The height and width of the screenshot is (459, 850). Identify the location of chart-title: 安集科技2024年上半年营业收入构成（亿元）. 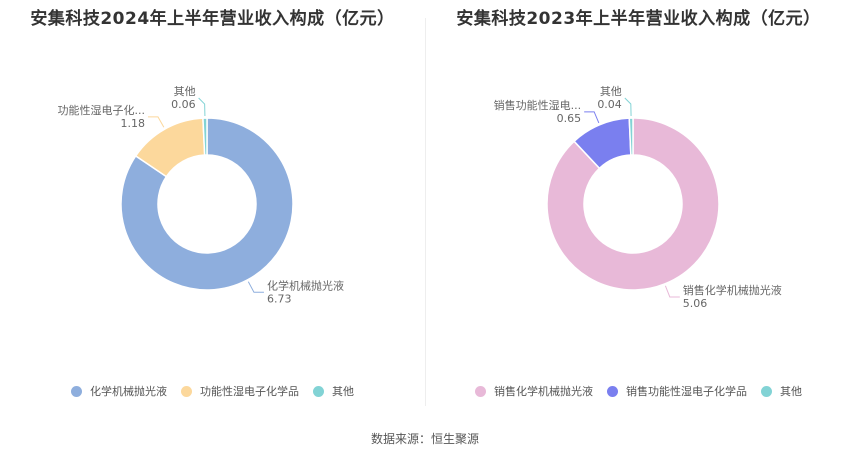
(212, 19).